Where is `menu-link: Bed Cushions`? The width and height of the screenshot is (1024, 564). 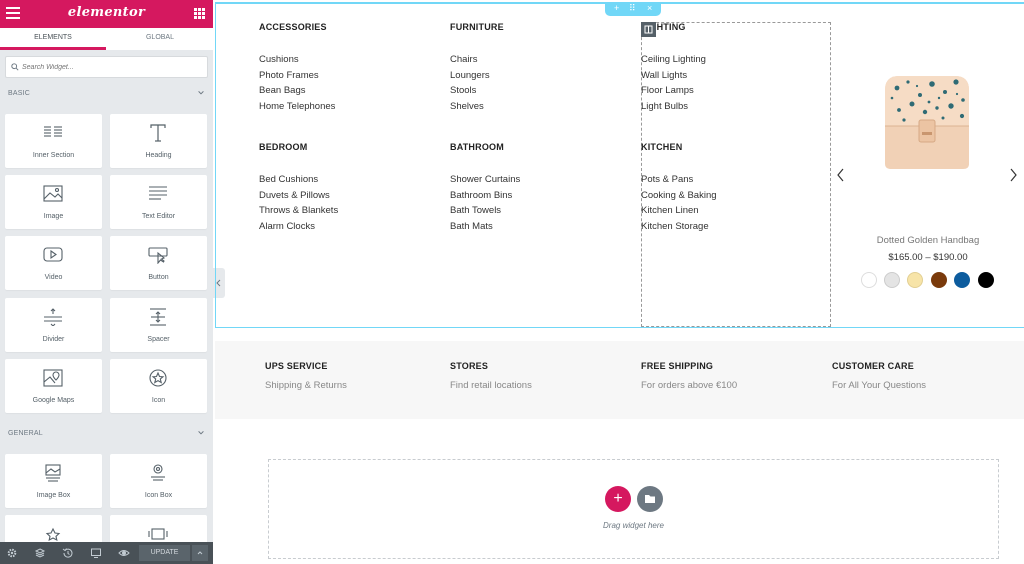 menu-link: Bed Cushions is located at coordinates (289, 179).